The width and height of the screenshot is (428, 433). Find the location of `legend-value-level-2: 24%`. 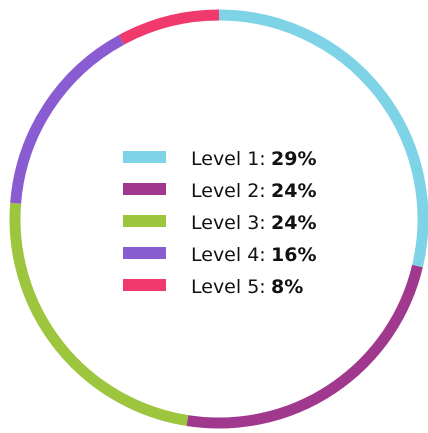

legend-value-level-2: 24% is located at coordinates (293, 191).